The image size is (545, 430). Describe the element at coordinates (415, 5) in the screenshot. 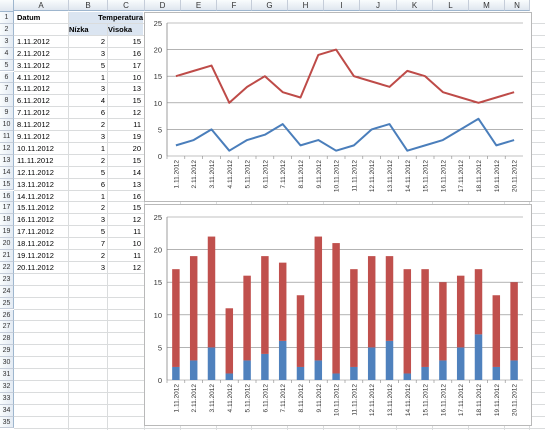

I see `column-header-k: K` at that location.